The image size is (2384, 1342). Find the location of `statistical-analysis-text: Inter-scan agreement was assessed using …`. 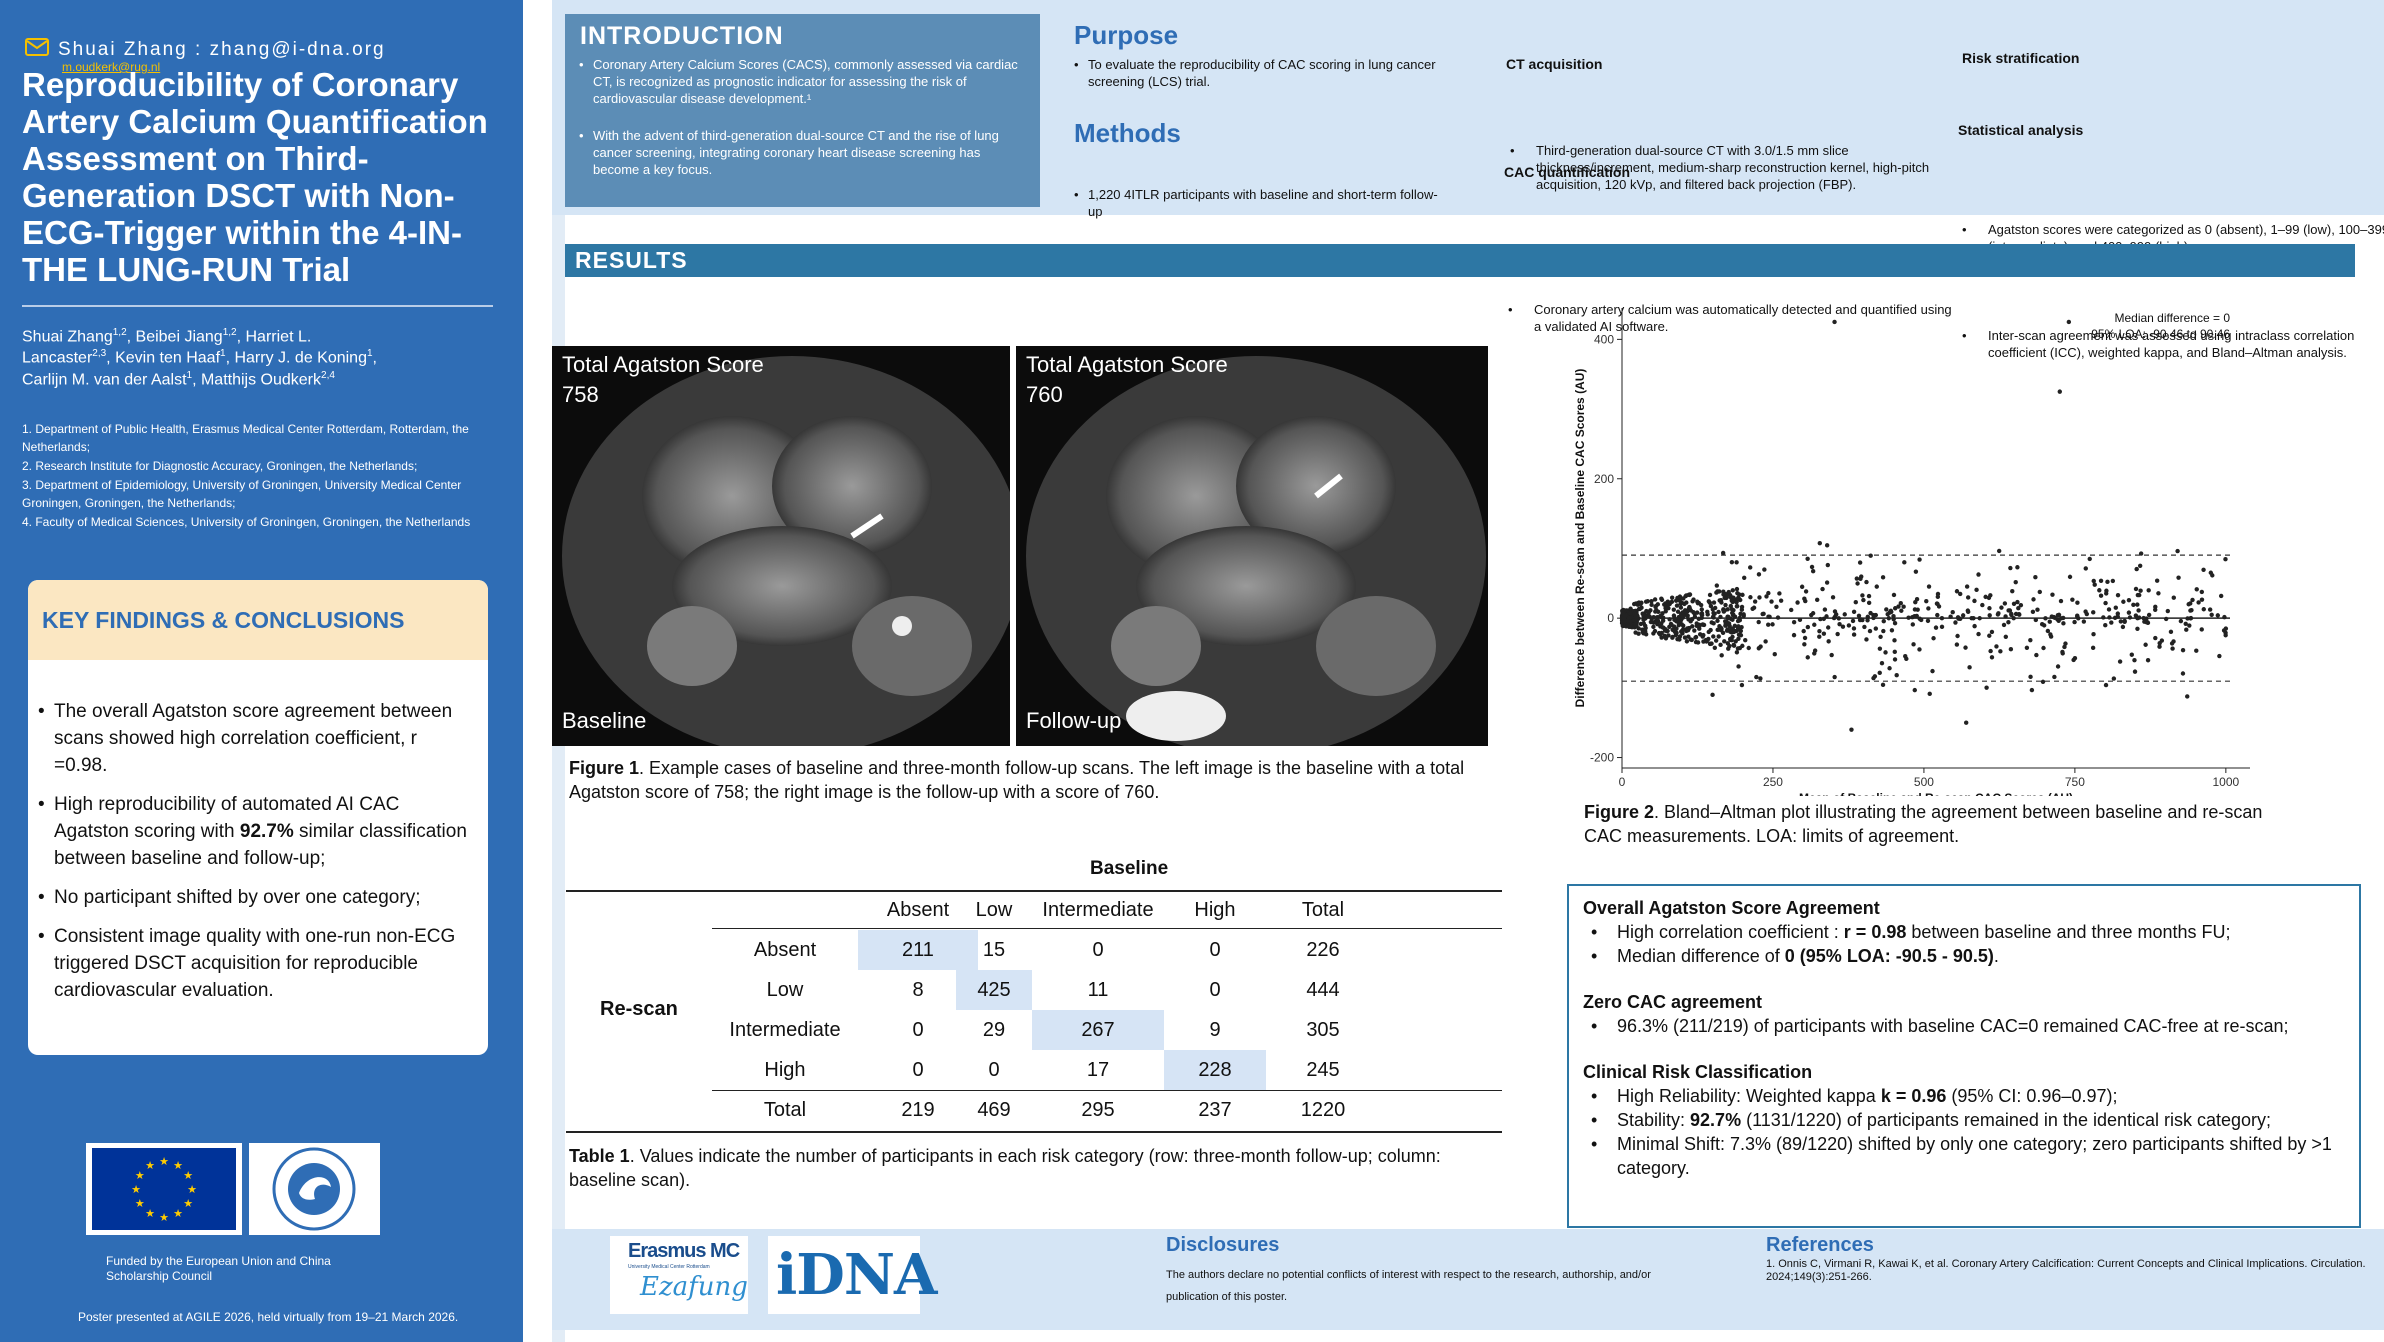

statistical-analysis-text: Inter-scan agreement was assessed using … is located at coordinates (2171, 344).